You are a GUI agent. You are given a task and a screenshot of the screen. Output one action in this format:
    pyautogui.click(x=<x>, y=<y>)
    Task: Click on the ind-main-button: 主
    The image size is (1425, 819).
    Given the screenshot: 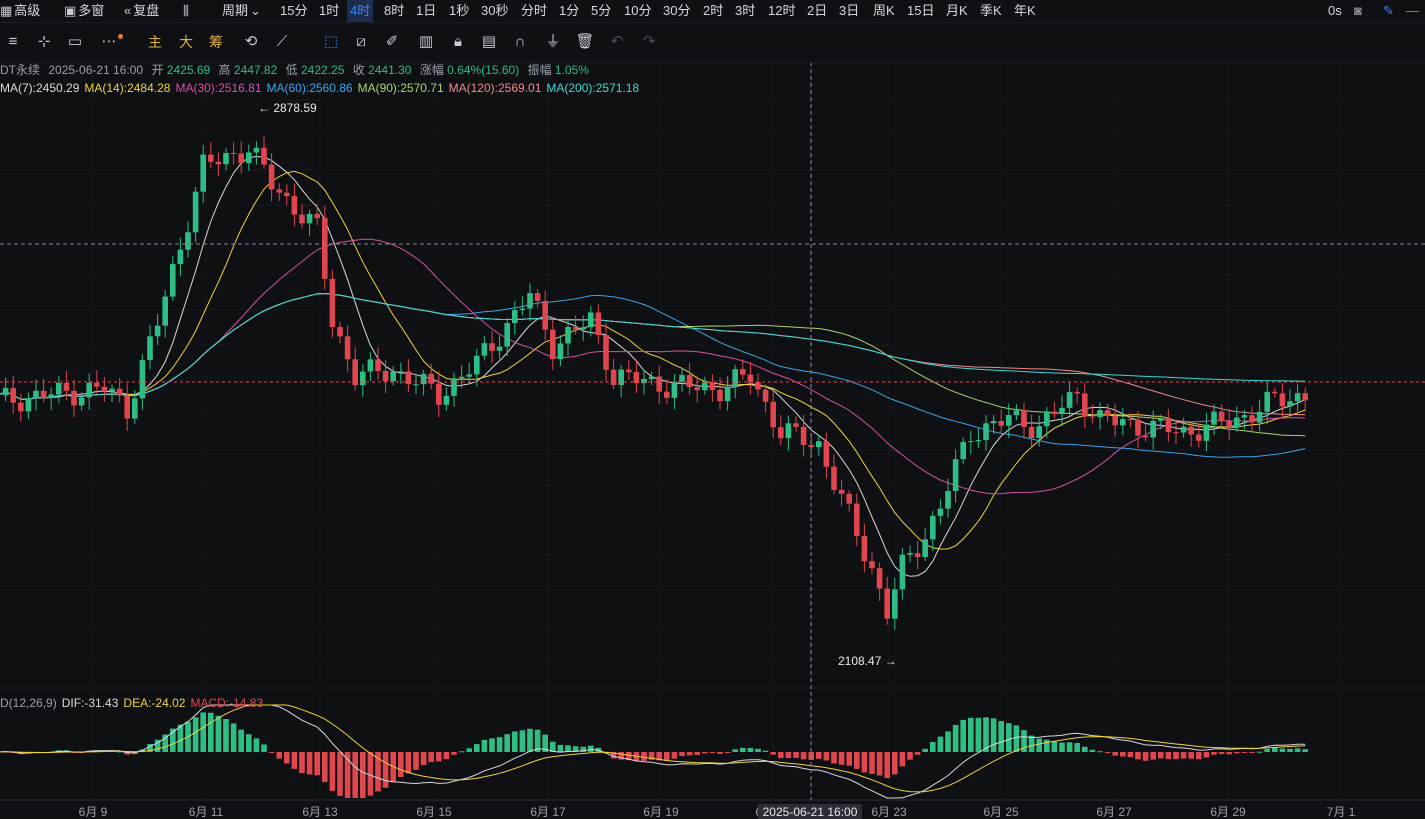 What is the action you would take?
    pyautogui.click(x=155, y=42)
    